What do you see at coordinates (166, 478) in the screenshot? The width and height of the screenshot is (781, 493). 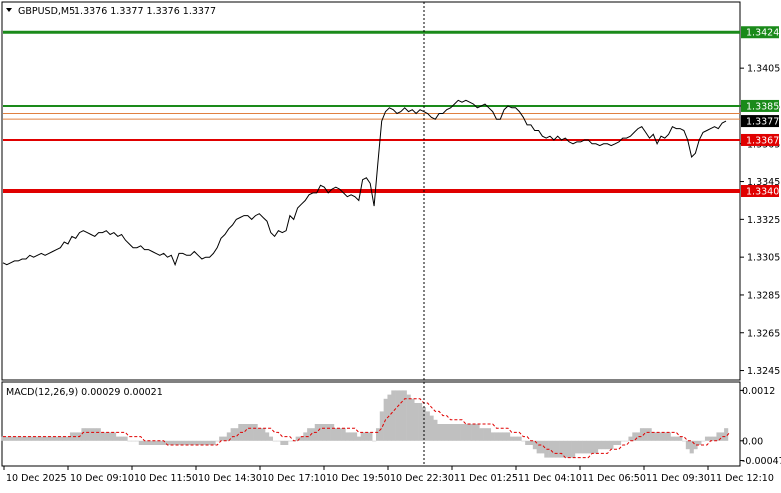 I see `time-tick-label: 10 Dec 11:50` at bounding box center [166, 478].